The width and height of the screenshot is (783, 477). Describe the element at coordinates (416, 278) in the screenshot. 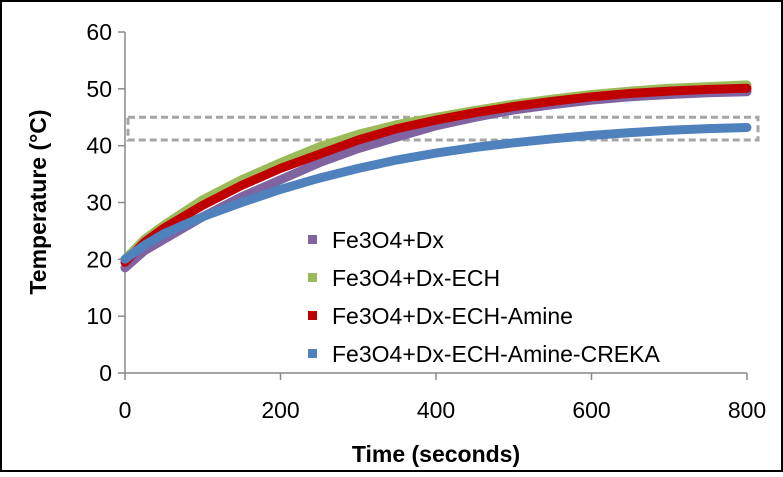

I see `legend-label-2: Fe3O4+Dx-ECH` at that location.